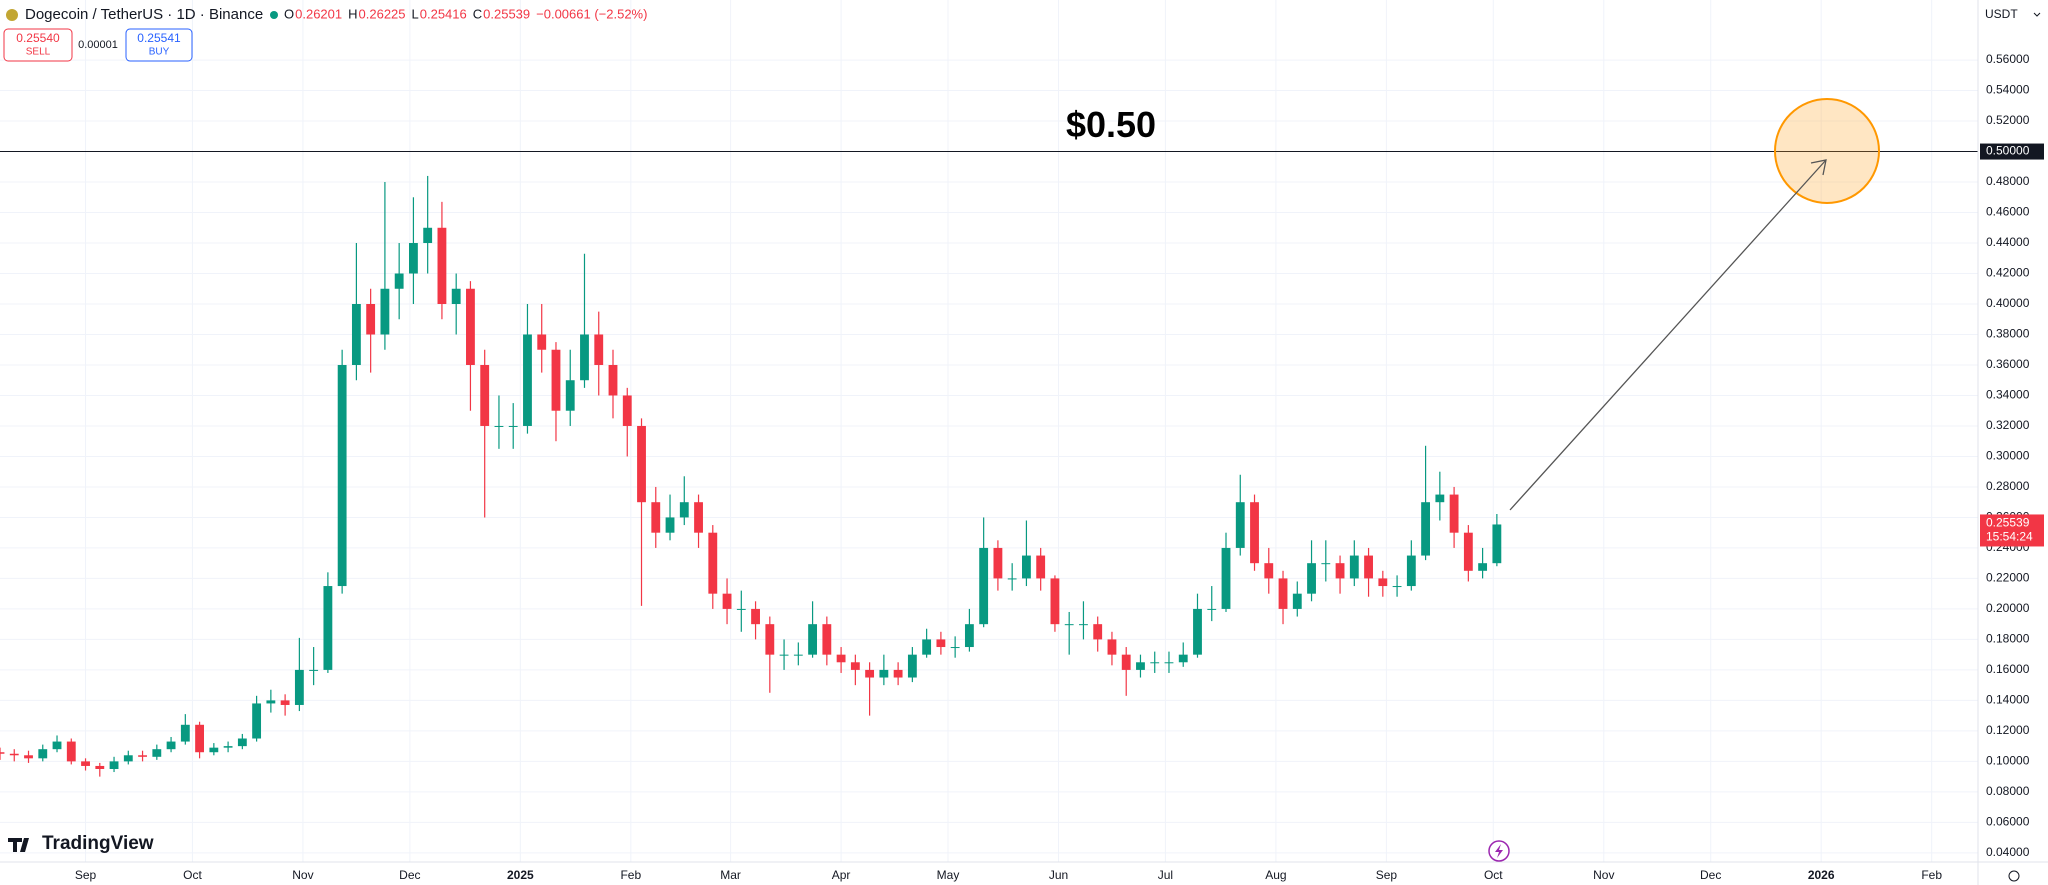  What do you see at coordinates (2037, 14) in the screenshot?
I see `currency-caret` at bounding box center [2037, 14].